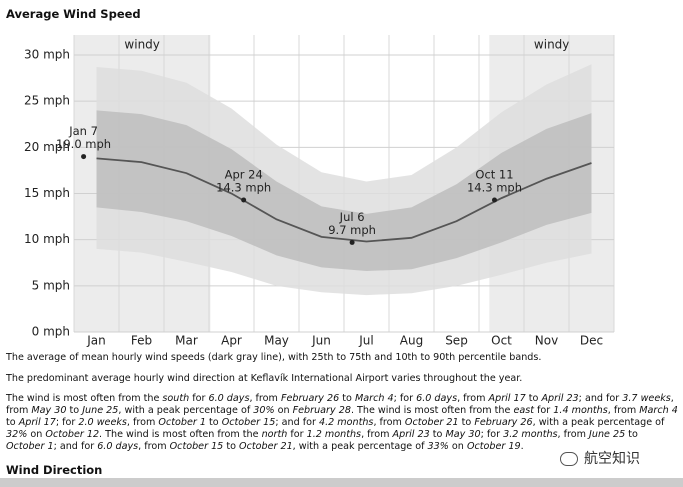  I want to click on x-tick-label: May, so click(276, 341).